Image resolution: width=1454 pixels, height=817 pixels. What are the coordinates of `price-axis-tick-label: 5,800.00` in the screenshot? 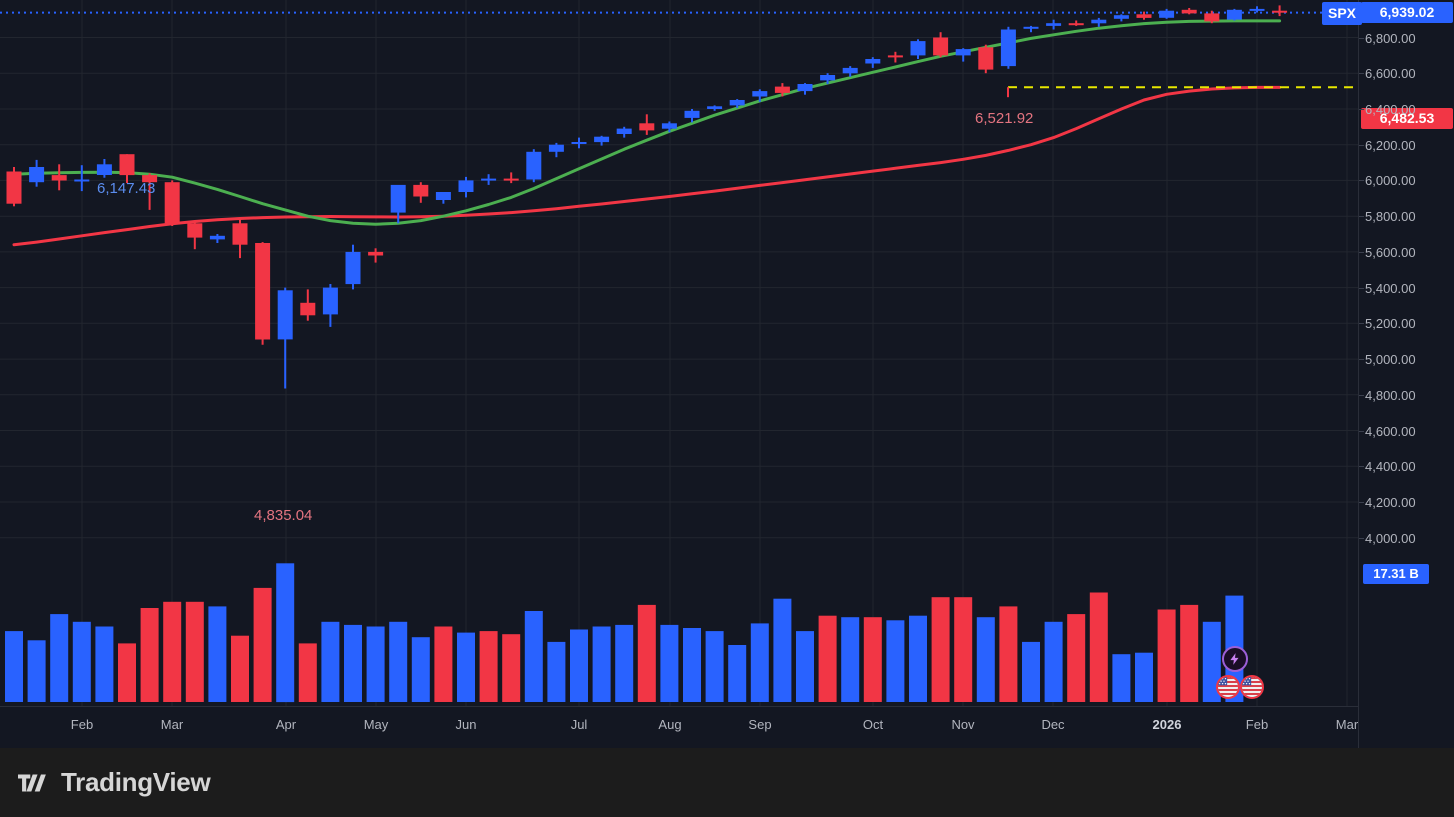 It's located at (1390, 217).